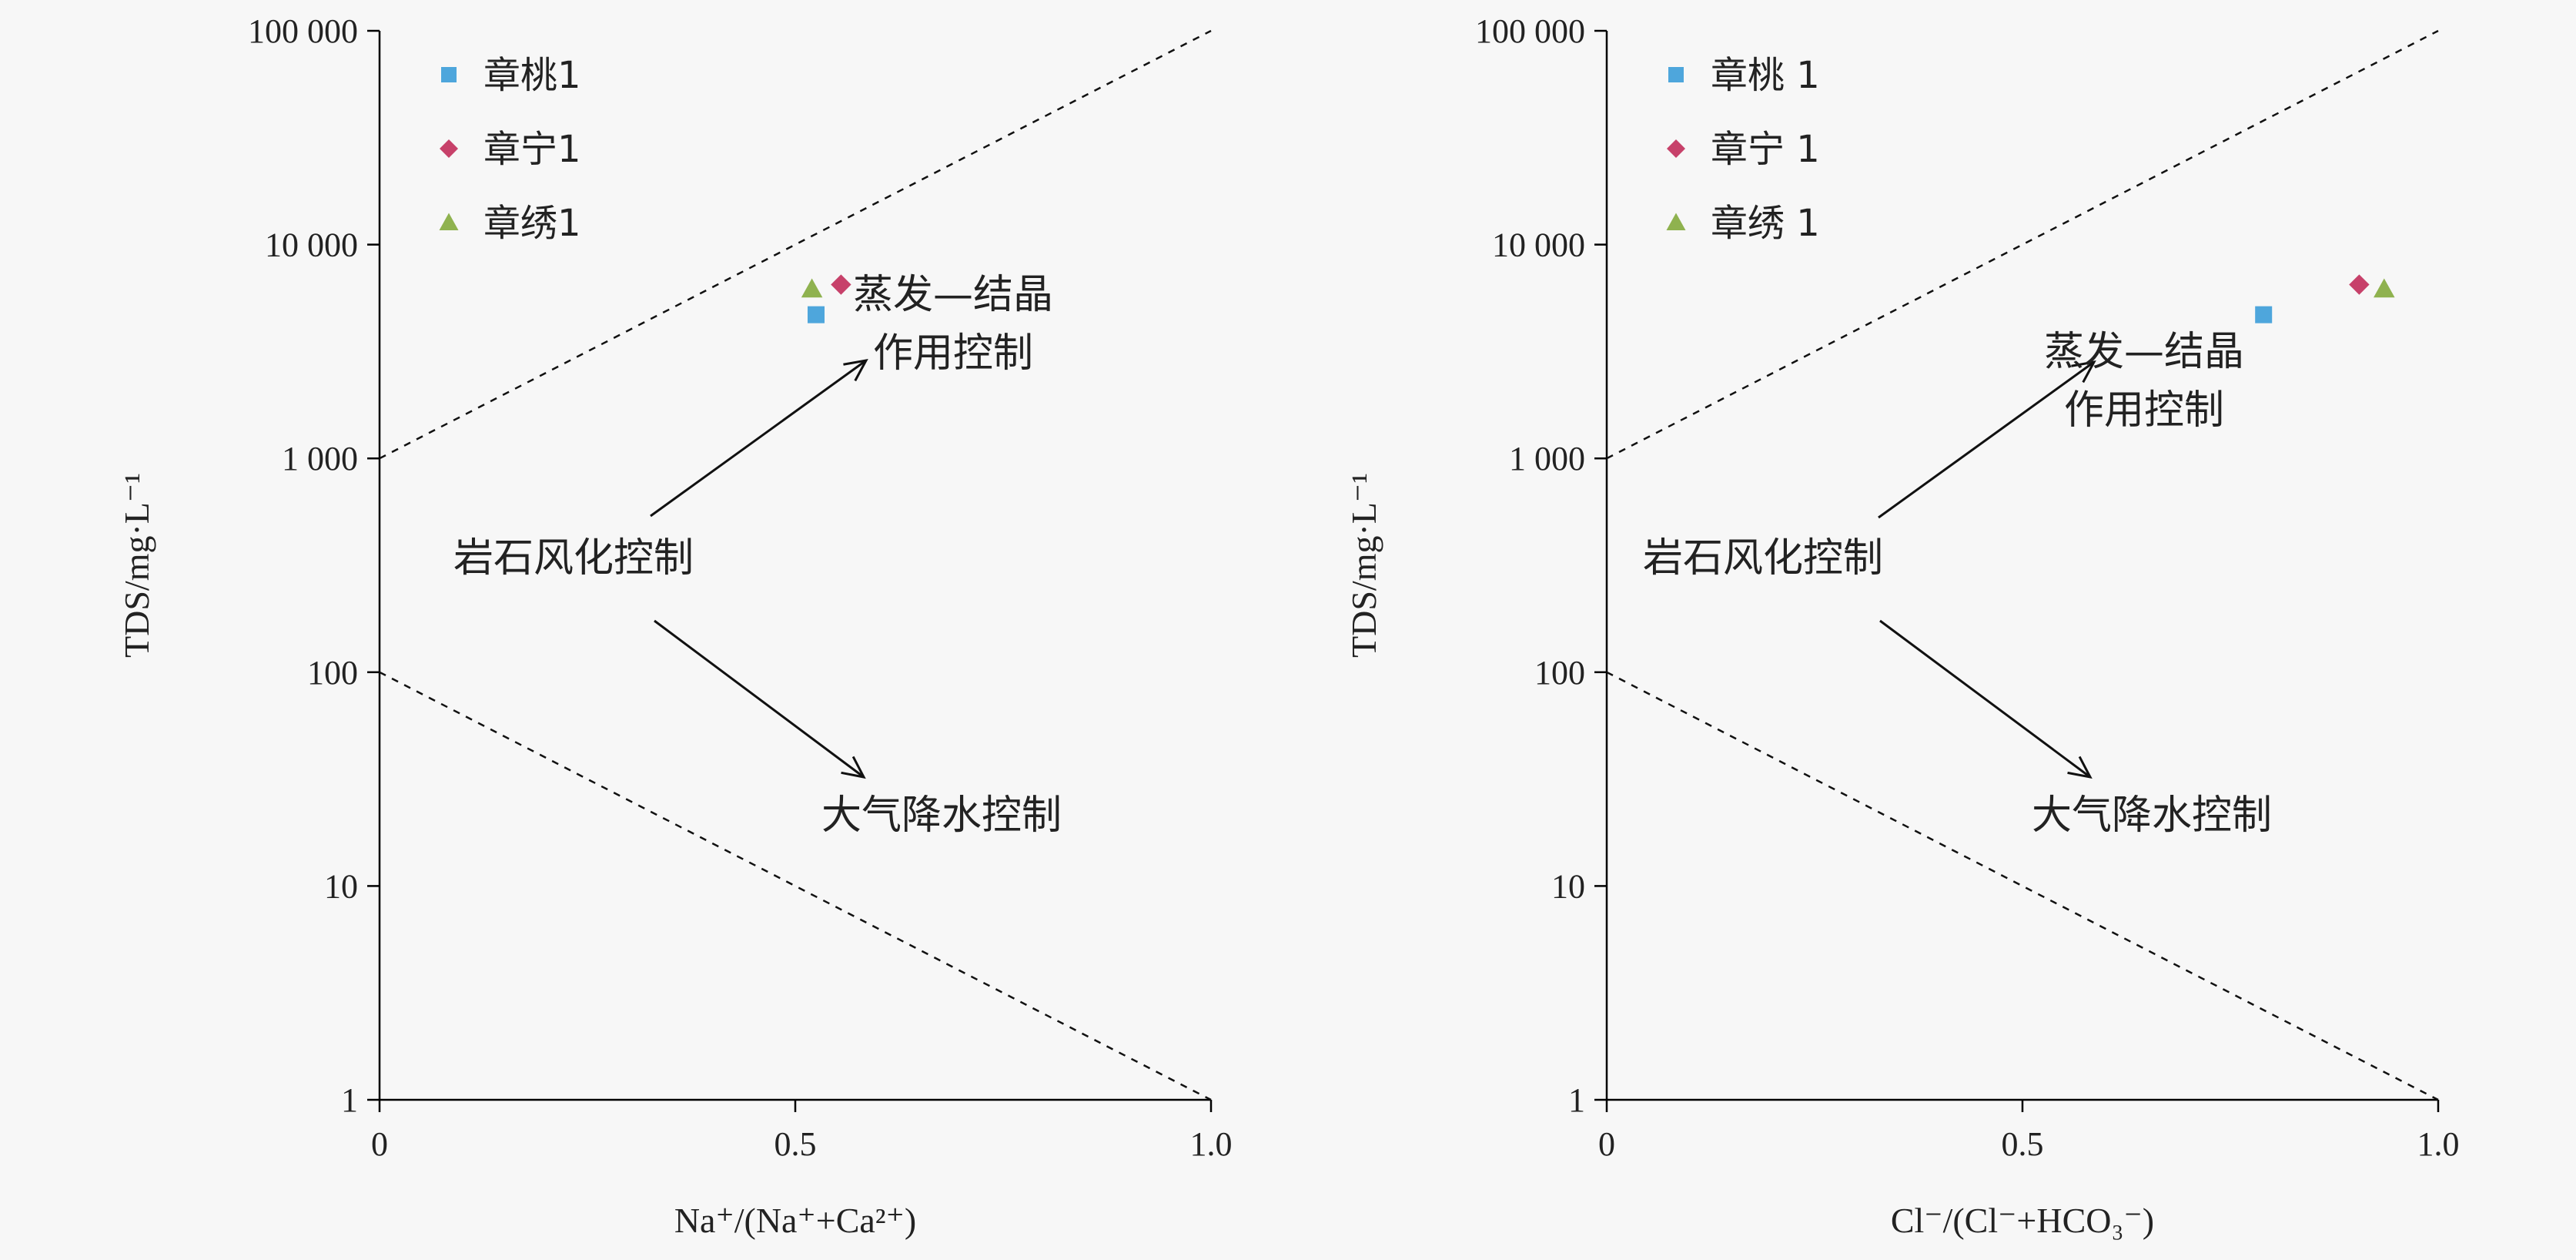 The height and width of the screenshot is (1260, 2576). Describe the element at coordinates (1766, 150) in the screenshot. I see `legend-label: 章宁 1` at that location.